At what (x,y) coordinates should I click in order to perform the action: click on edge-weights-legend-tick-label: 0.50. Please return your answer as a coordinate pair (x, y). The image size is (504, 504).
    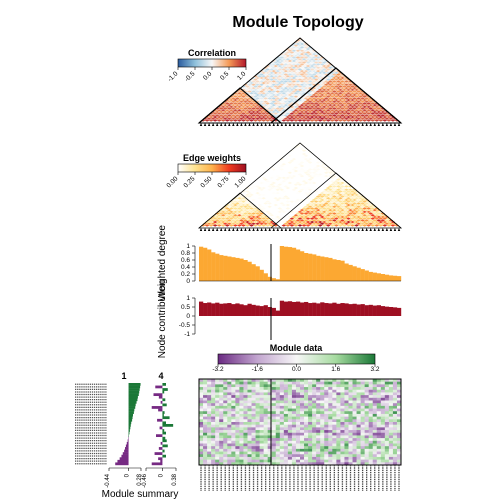
    Looking at the image, I should click on (207, 182).